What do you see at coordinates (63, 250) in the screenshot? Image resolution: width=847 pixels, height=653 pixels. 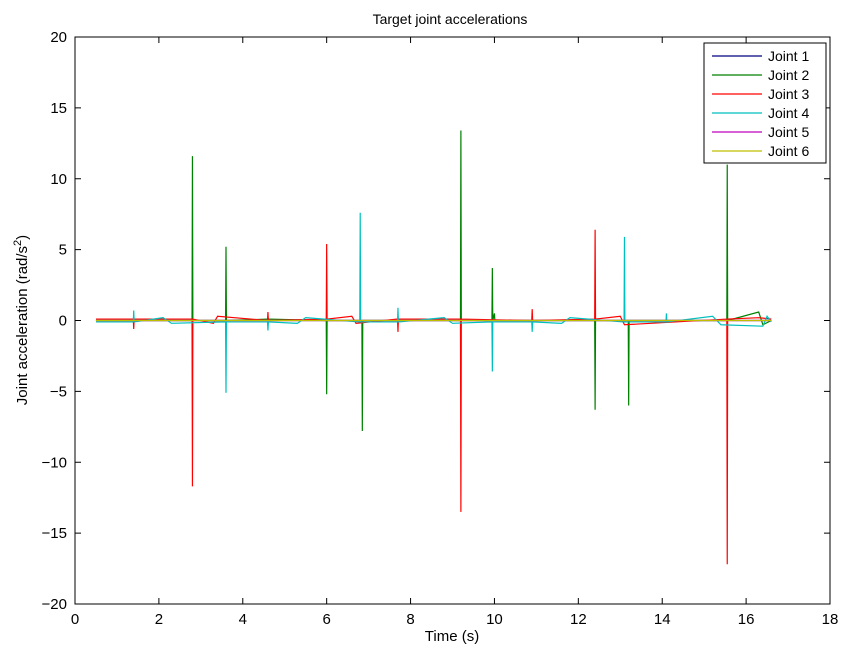 I see `y-tick-label: 5` at bounding box center [63, 250].